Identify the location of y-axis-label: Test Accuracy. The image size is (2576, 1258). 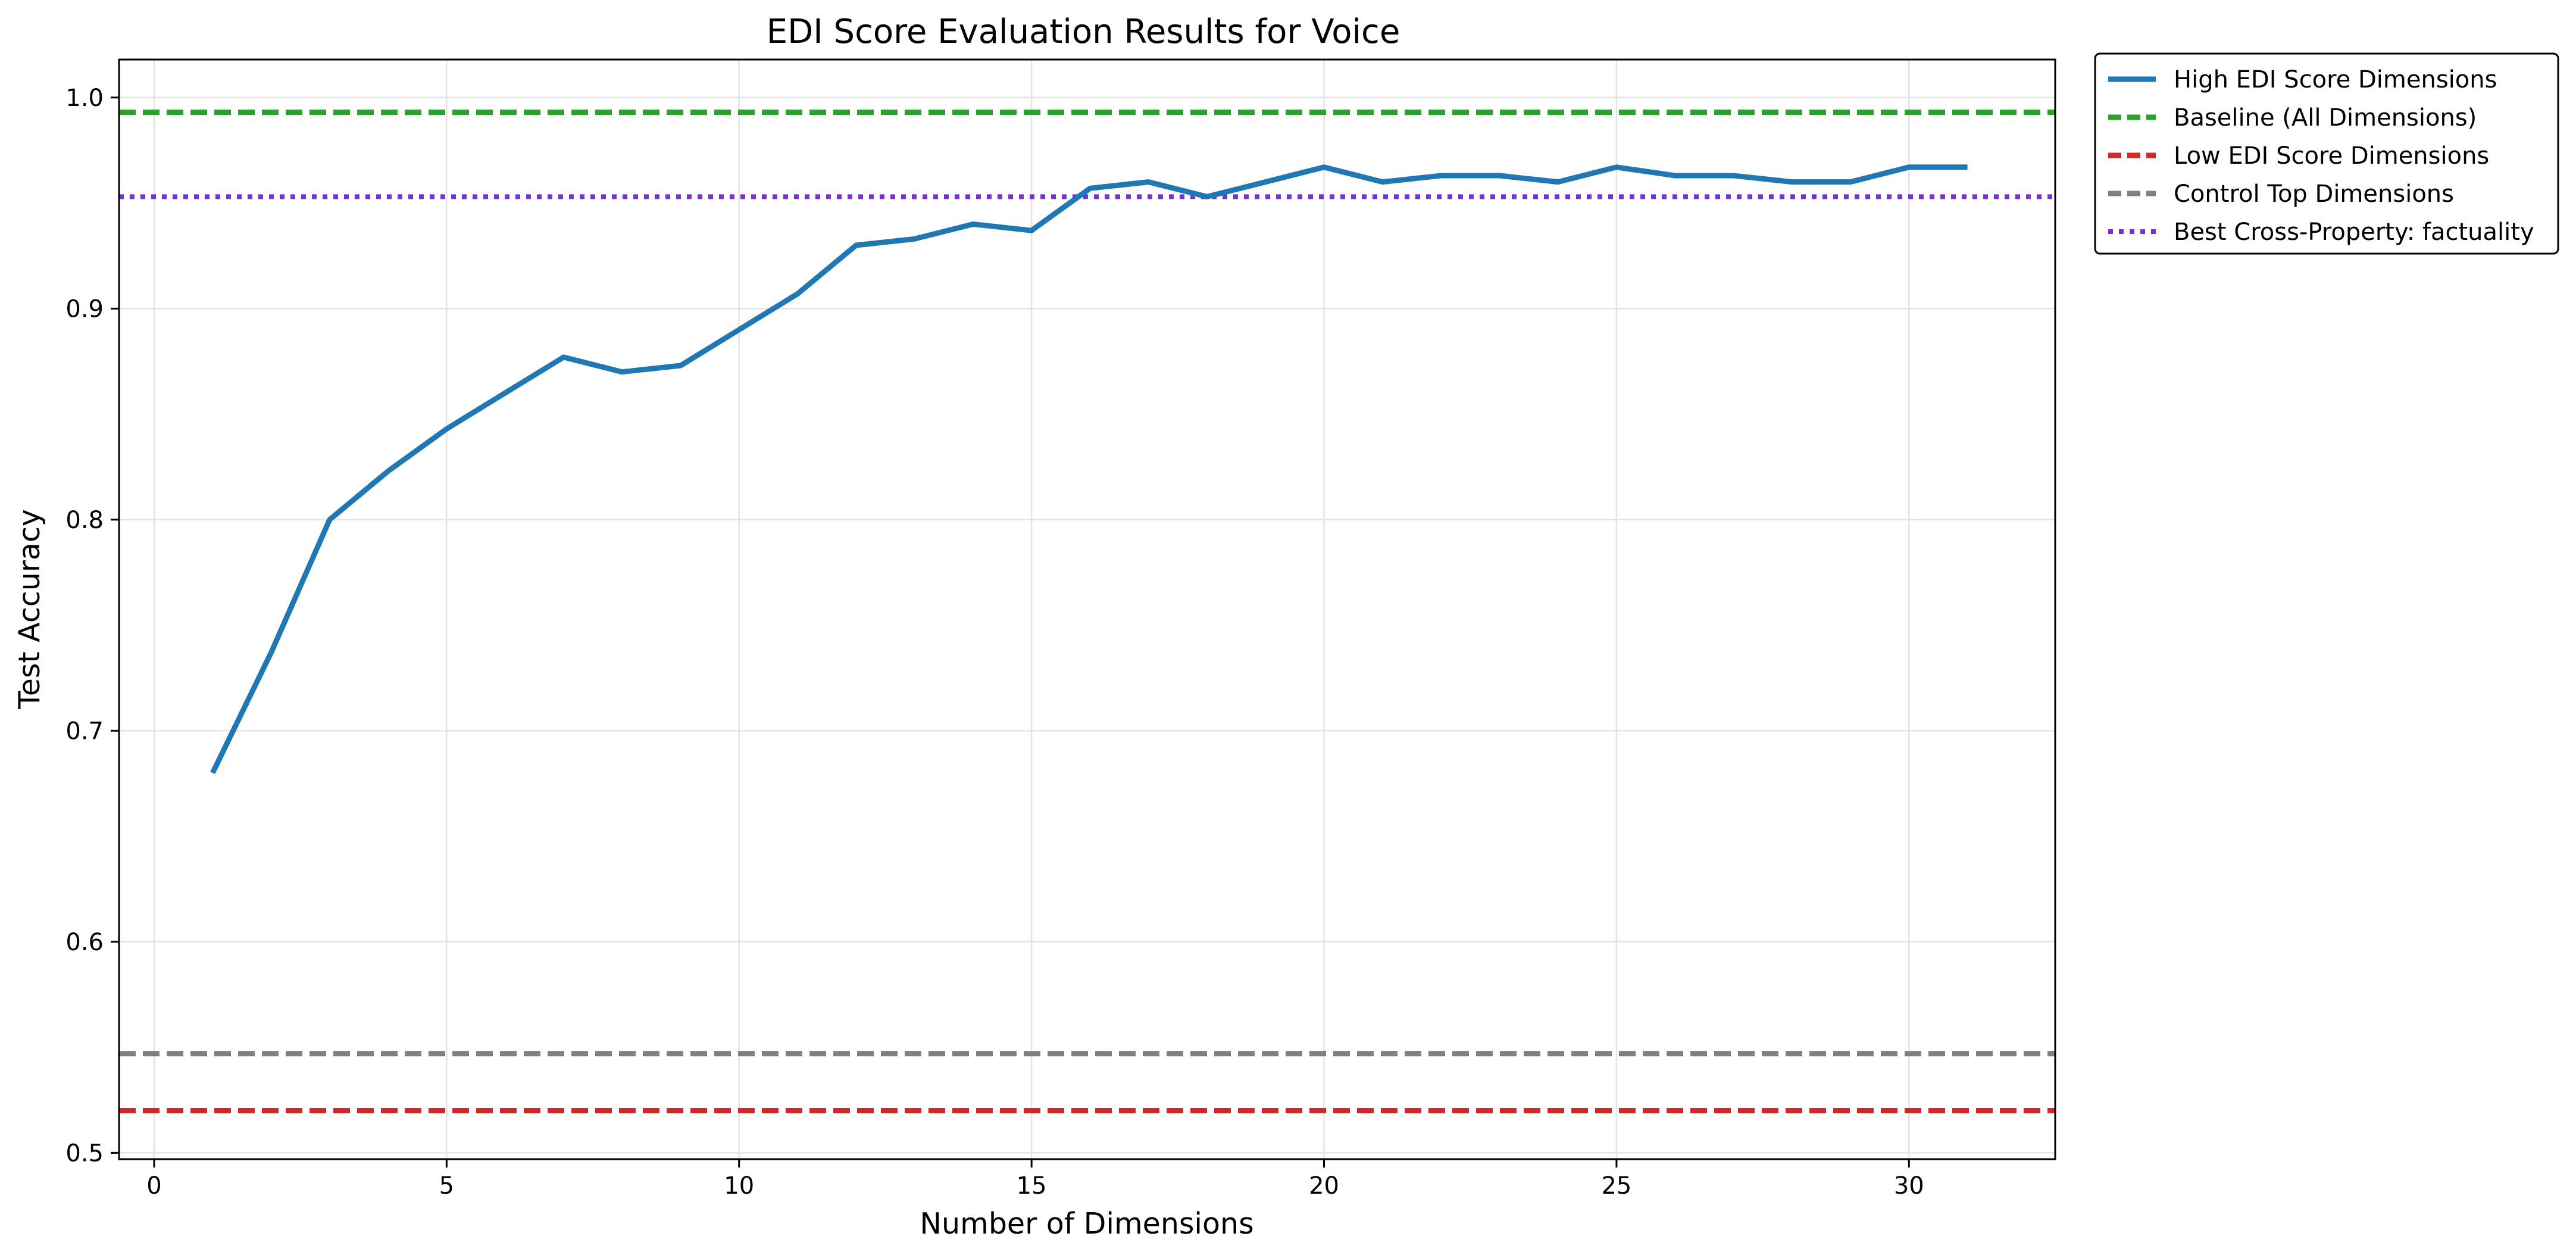
(29, 610).